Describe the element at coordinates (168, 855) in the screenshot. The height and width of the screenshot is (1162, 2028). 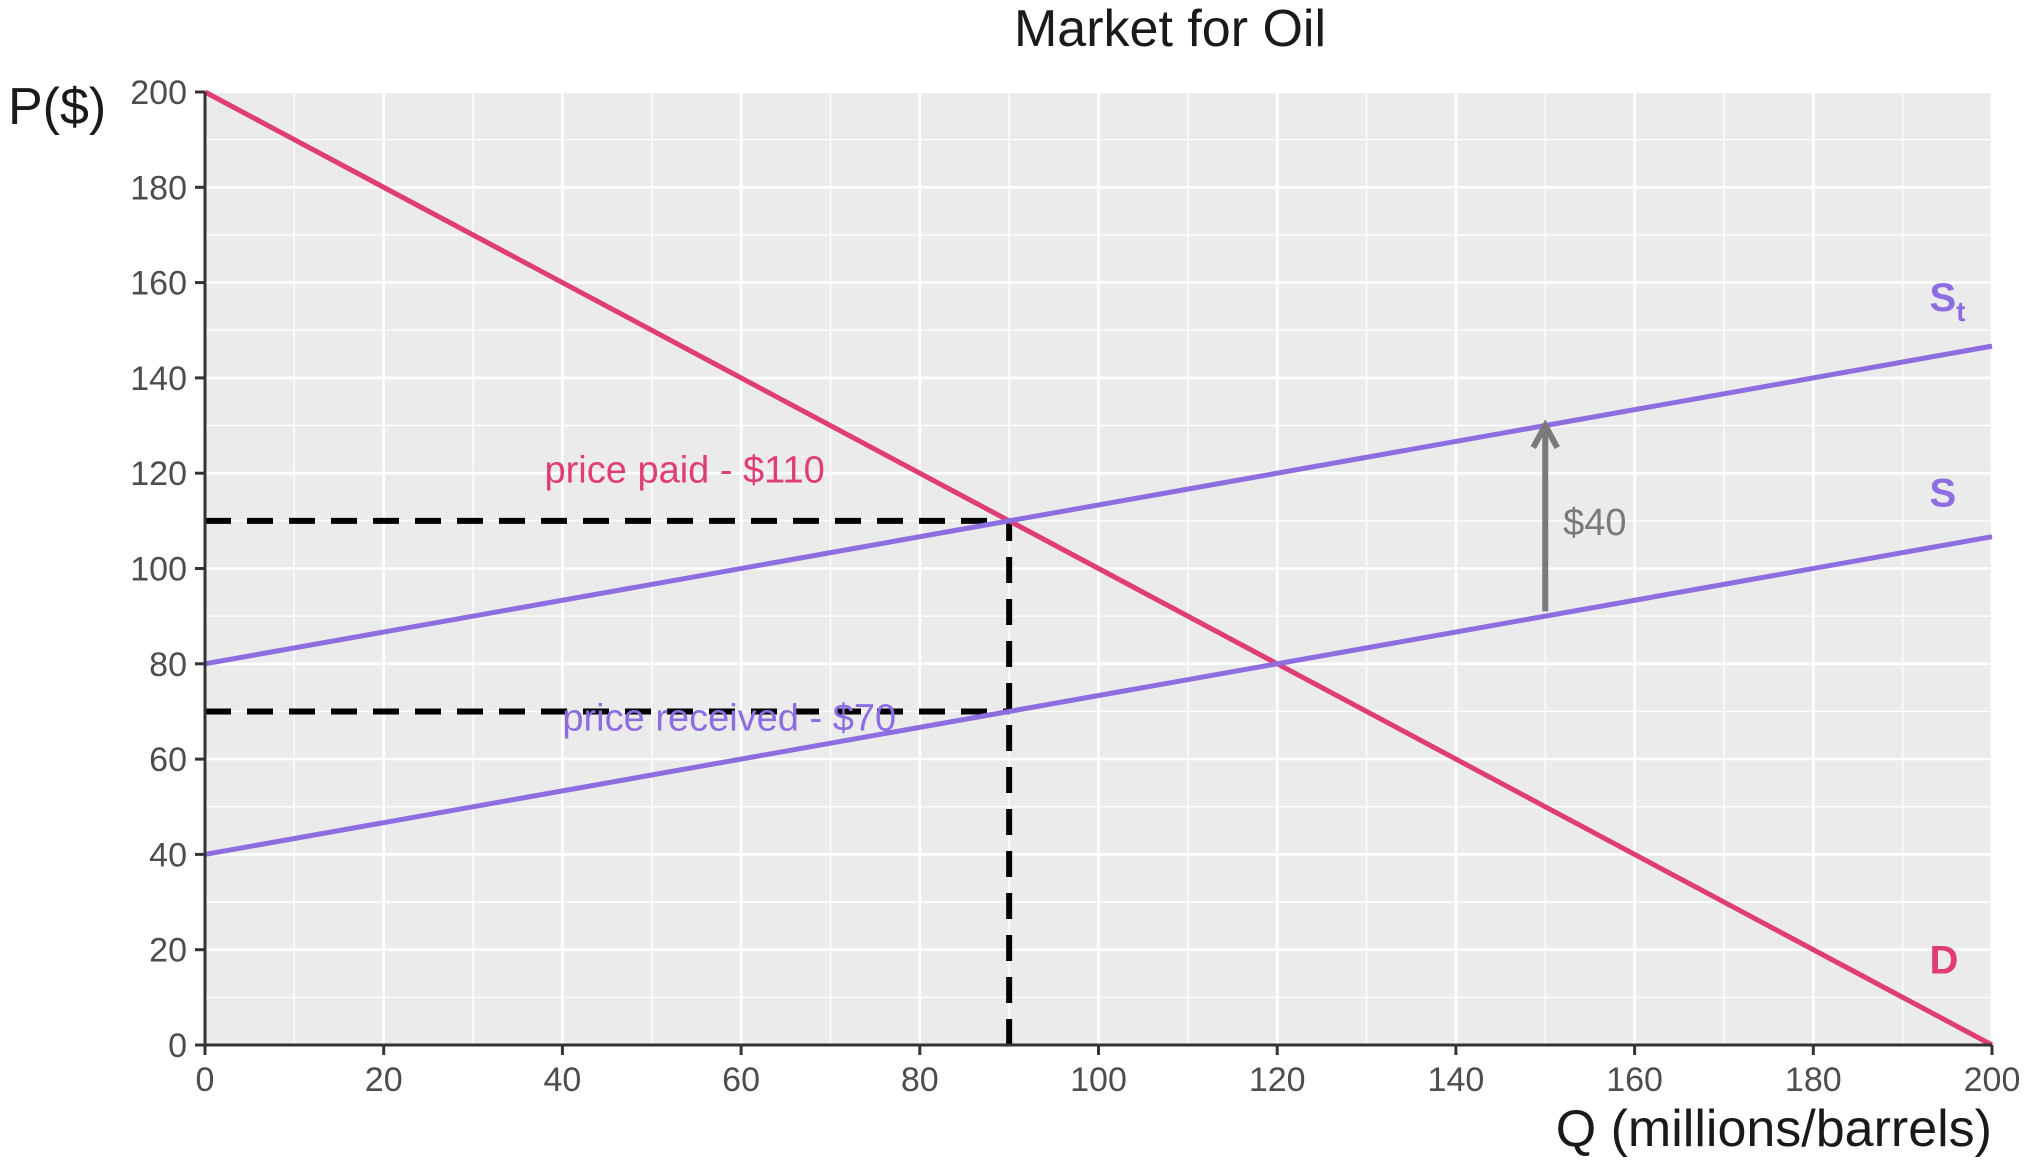
I see `y-tick-label: 40` at that location.